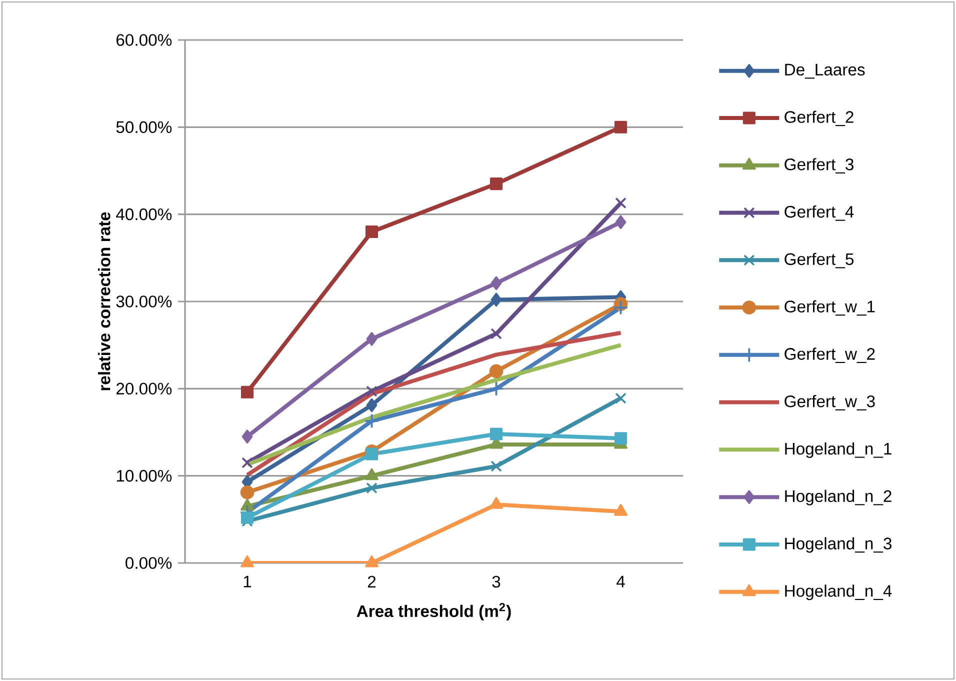 The height and width of the screenshot is (681, 956). I want to click on legend-label: Gerfert_w_3, so click(829, 402).